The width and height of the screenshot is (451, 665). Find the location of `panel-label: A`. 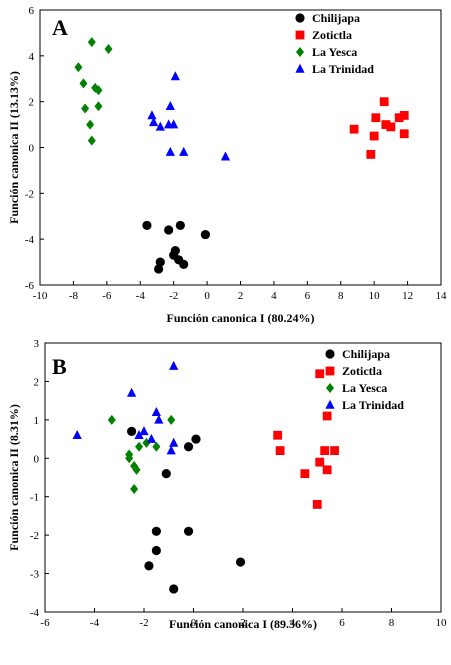

panel-label: A is located at coordinates (60, 27).